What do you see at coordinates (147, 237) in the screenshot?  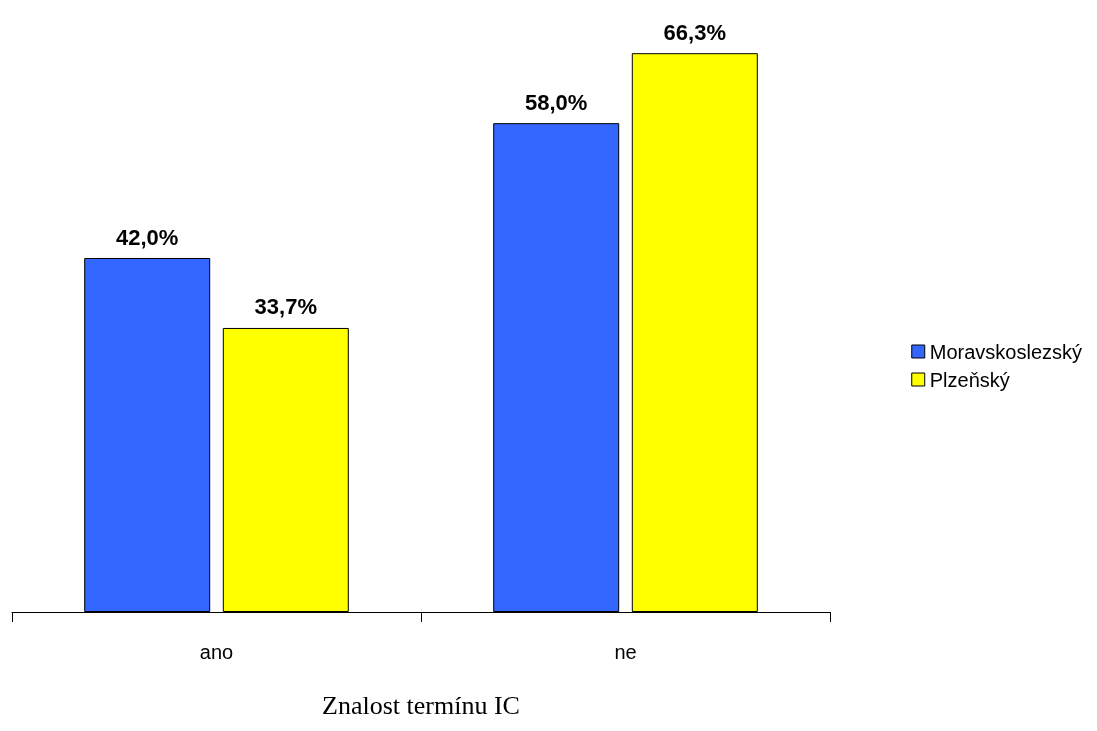 I see `data-label: 42,0%` at bounding box center [147, 237].